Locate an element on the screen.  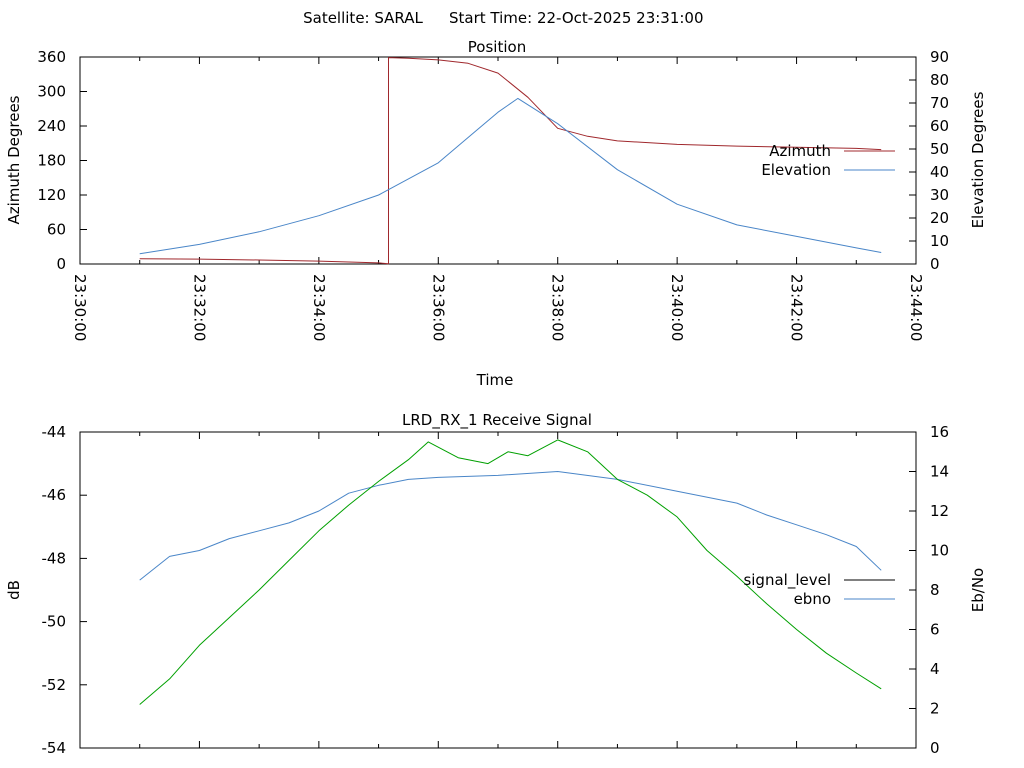
y2-tick-label: 8 is located at coordinates (935, 590).